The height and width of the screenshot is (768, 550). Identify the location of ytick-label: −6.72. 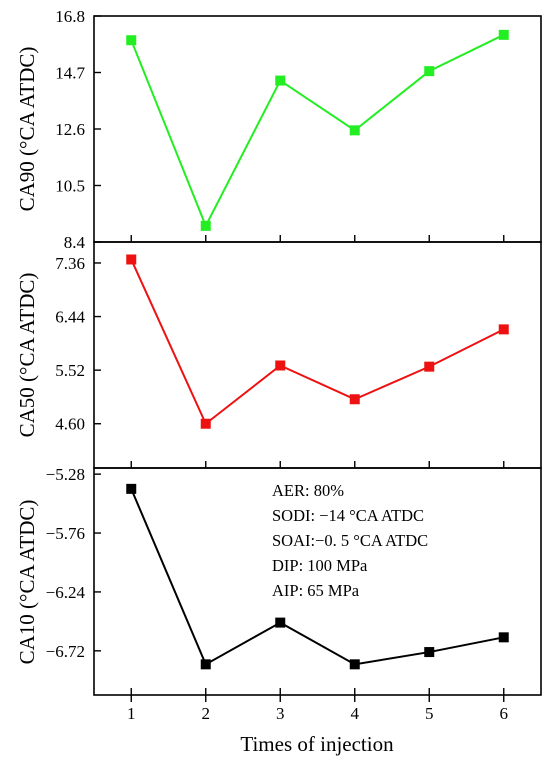
(65, 651).